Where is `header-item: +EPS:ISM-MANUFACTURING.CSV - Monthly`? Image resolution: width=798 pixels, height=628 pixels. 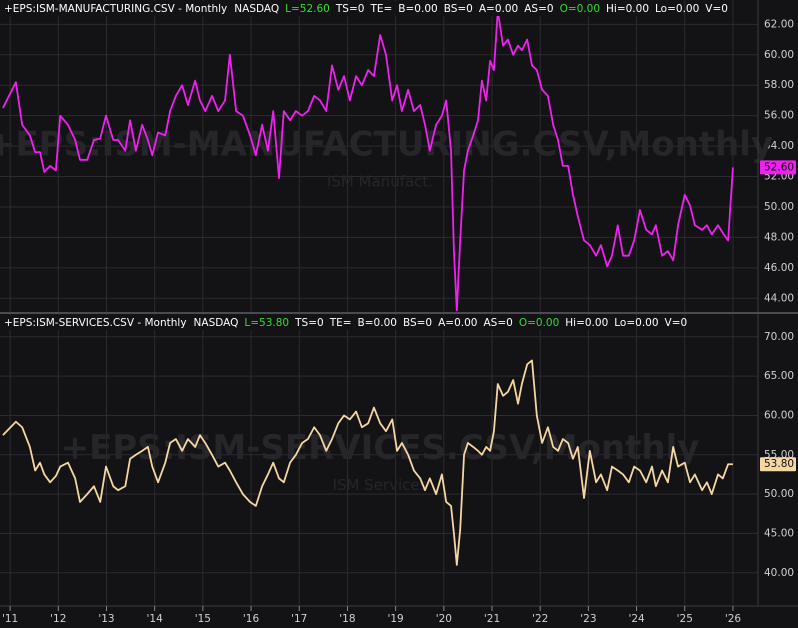
header-item: +EPS:ISM-MANUFACTURING.CSV - Monthly is located at coordinates (115, 9).